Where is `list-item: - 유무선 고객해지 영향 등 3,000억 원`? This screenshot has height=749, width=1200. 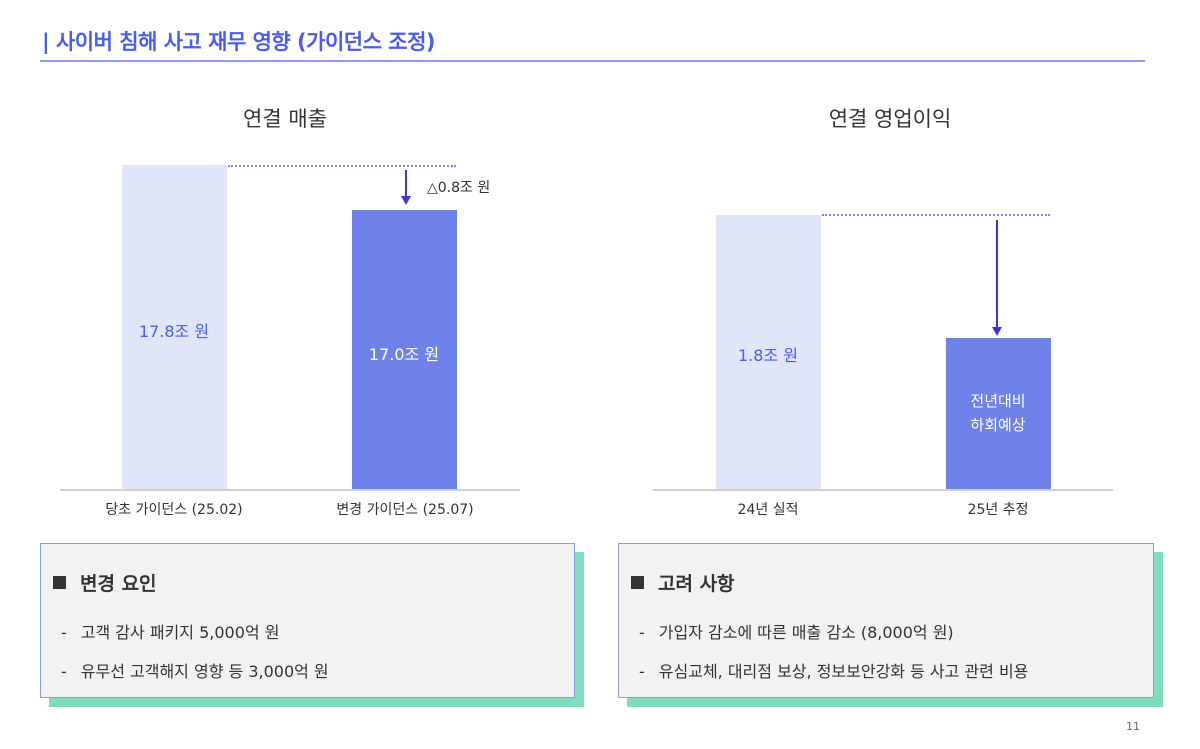 list-item: - 유무선 고객해지 영향 등 3,000억 원 is located at coordinates (195, 670).